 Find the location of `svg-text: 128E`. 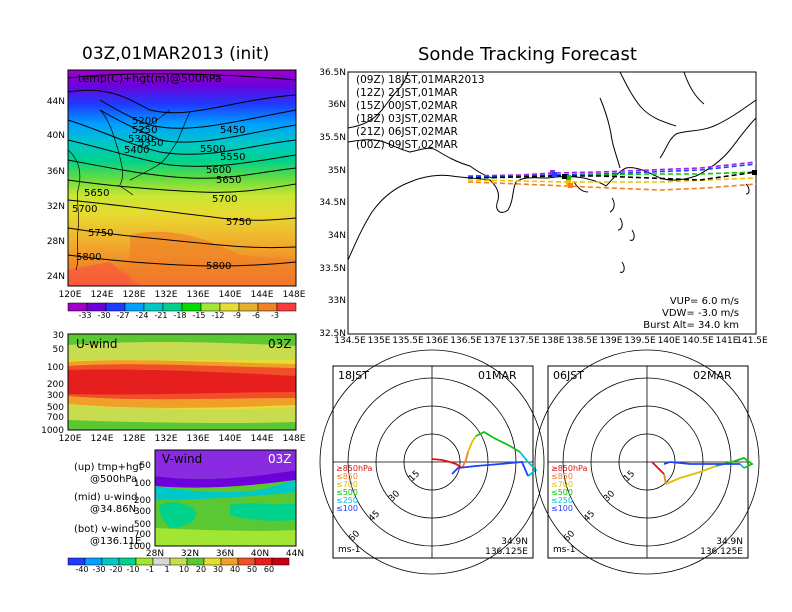

svg-text: 128E is located at coordinates (134, 439).